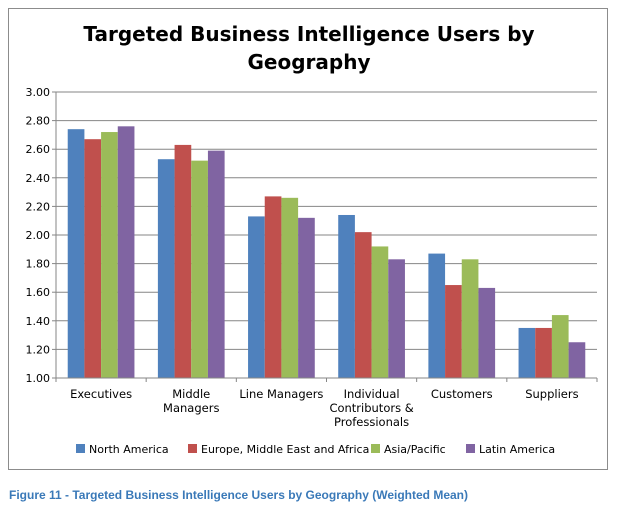  I want to click on x-category-label: Individual, so click(372, 394).